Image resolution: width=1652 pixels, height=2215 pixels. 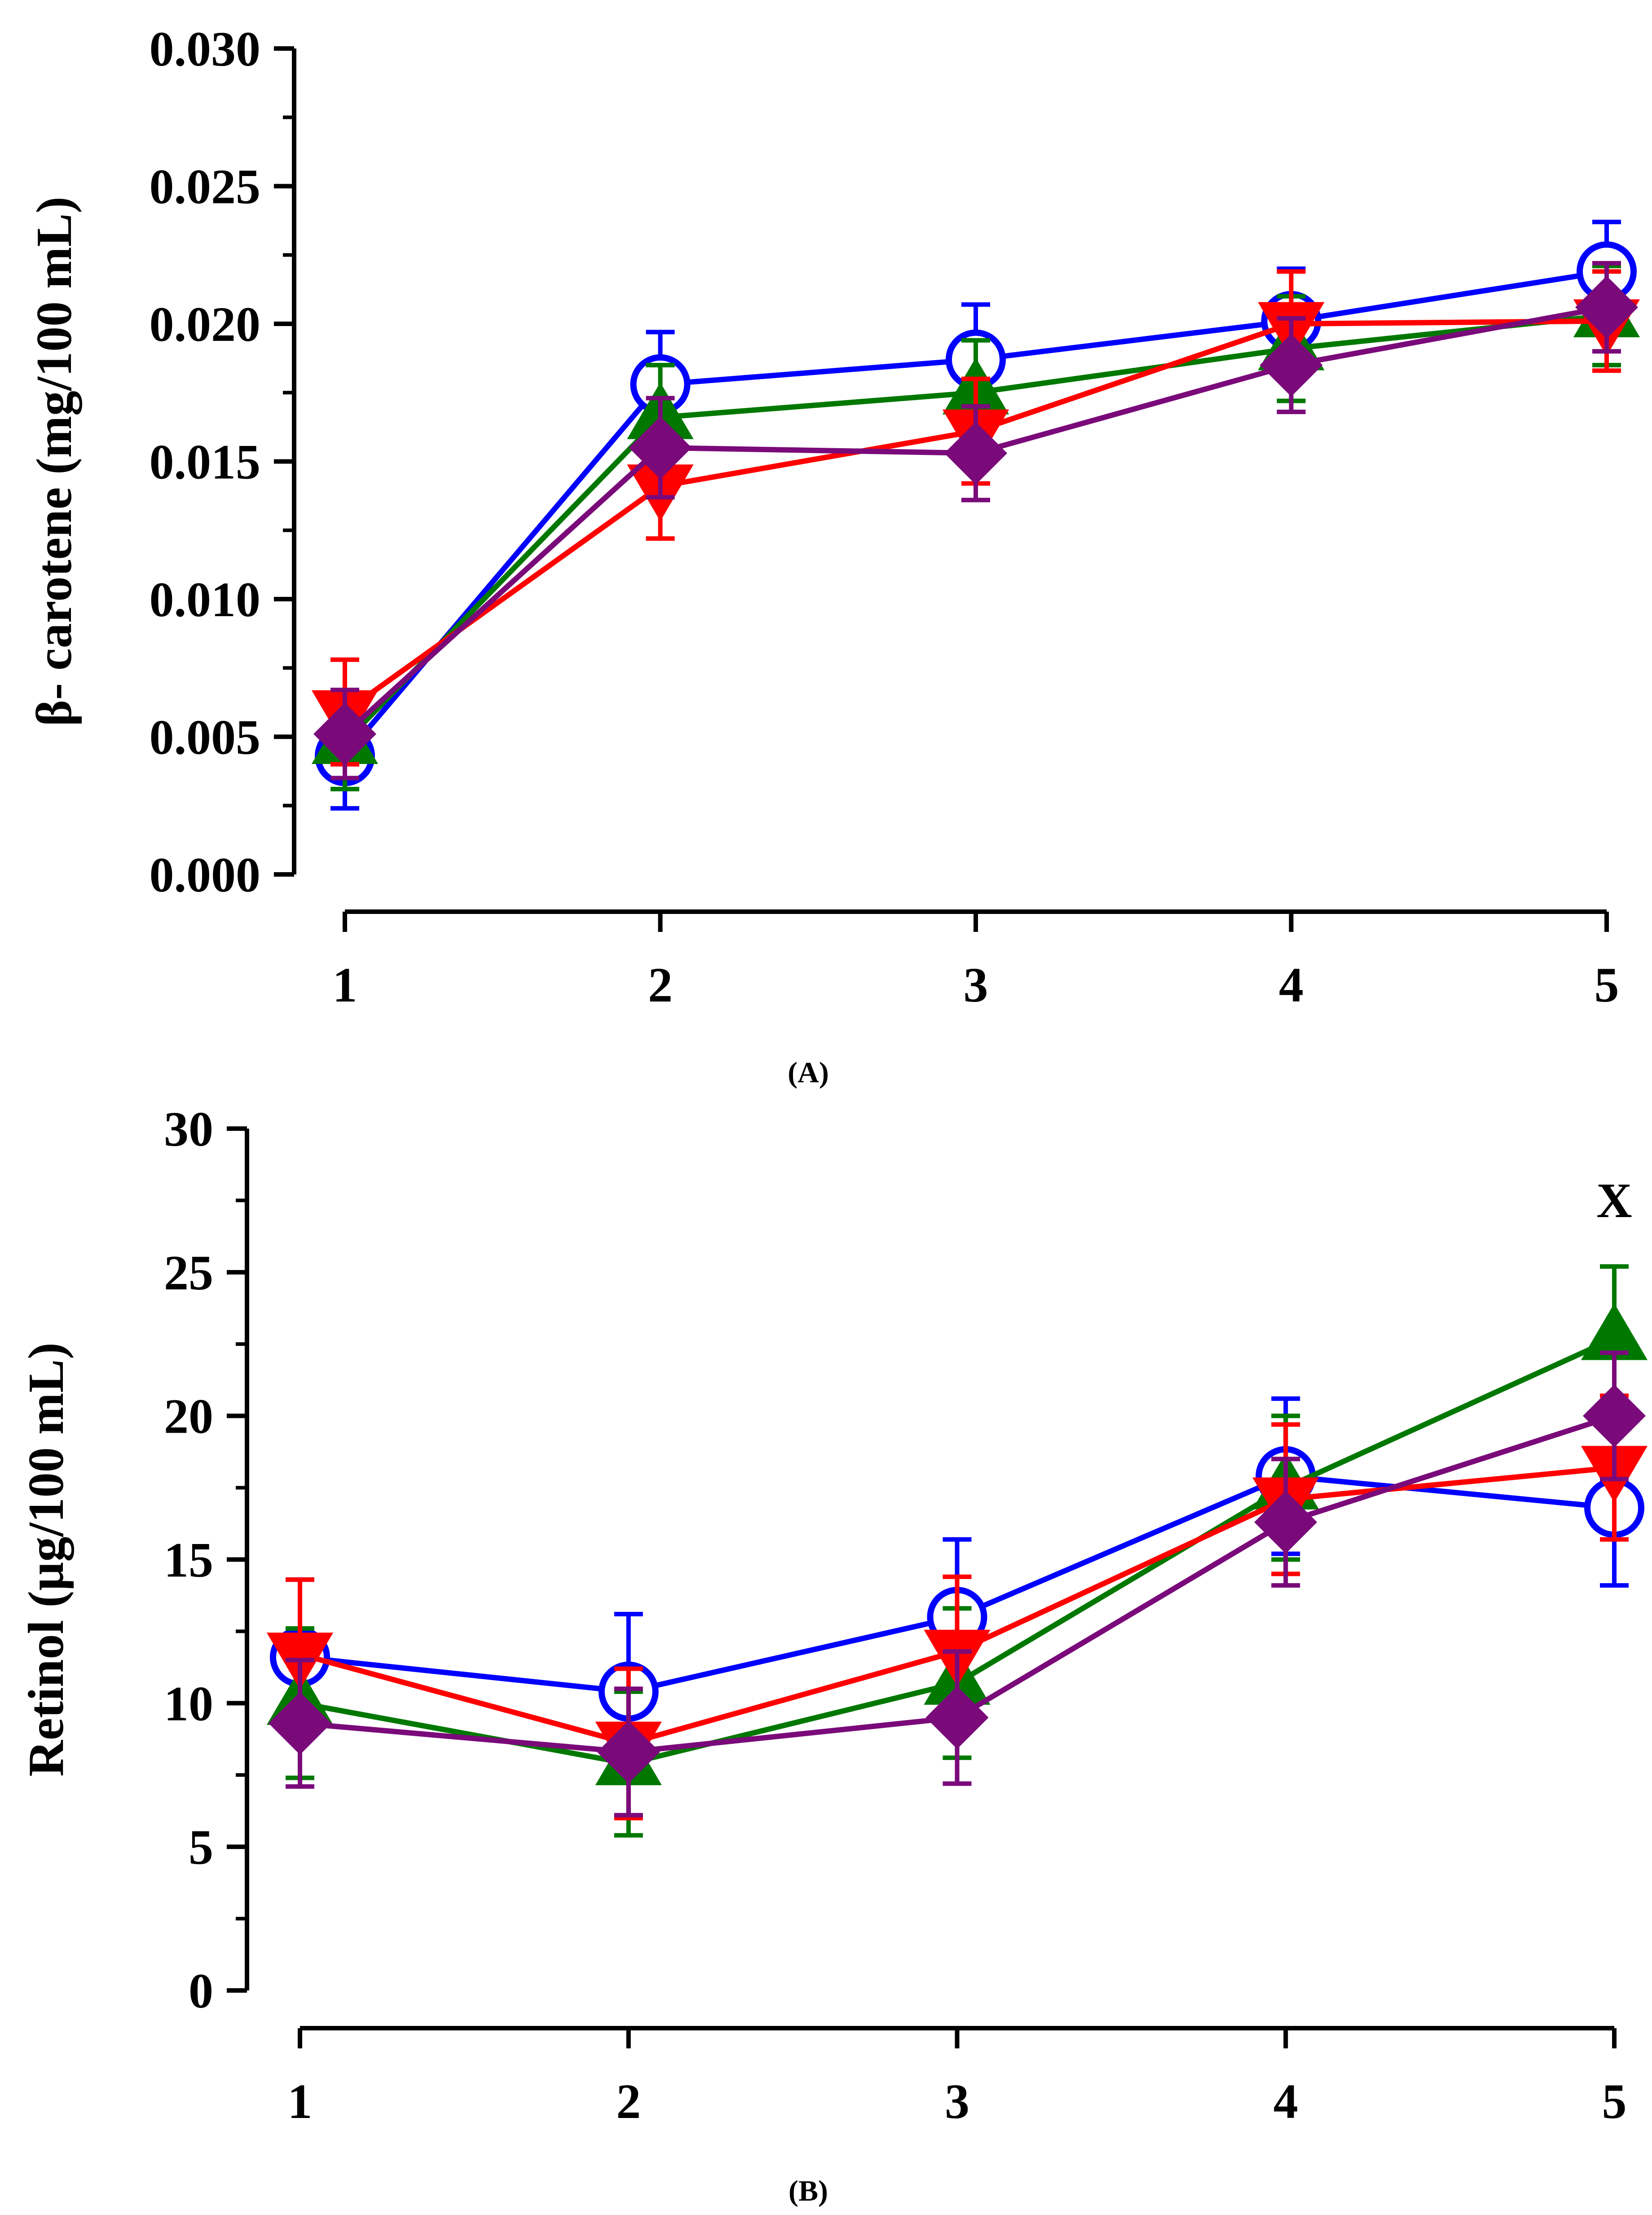 I want to click on y-axis-label: Retinol (µg/100 mL), so click(x=46, y=1559).